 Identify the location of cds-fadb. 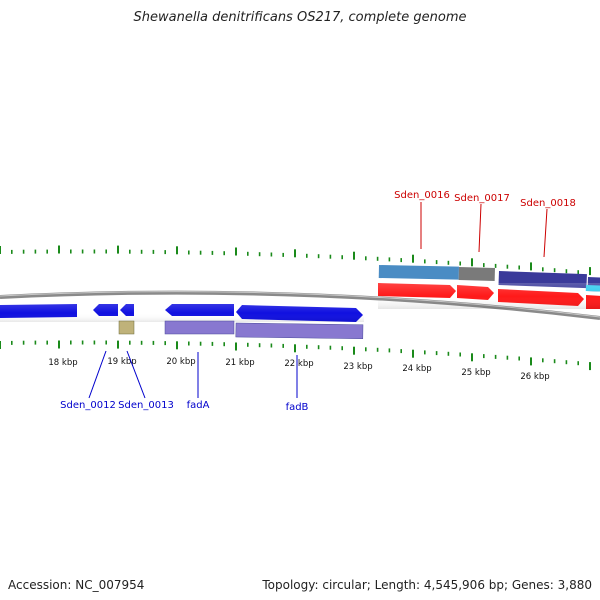
(299, 313).